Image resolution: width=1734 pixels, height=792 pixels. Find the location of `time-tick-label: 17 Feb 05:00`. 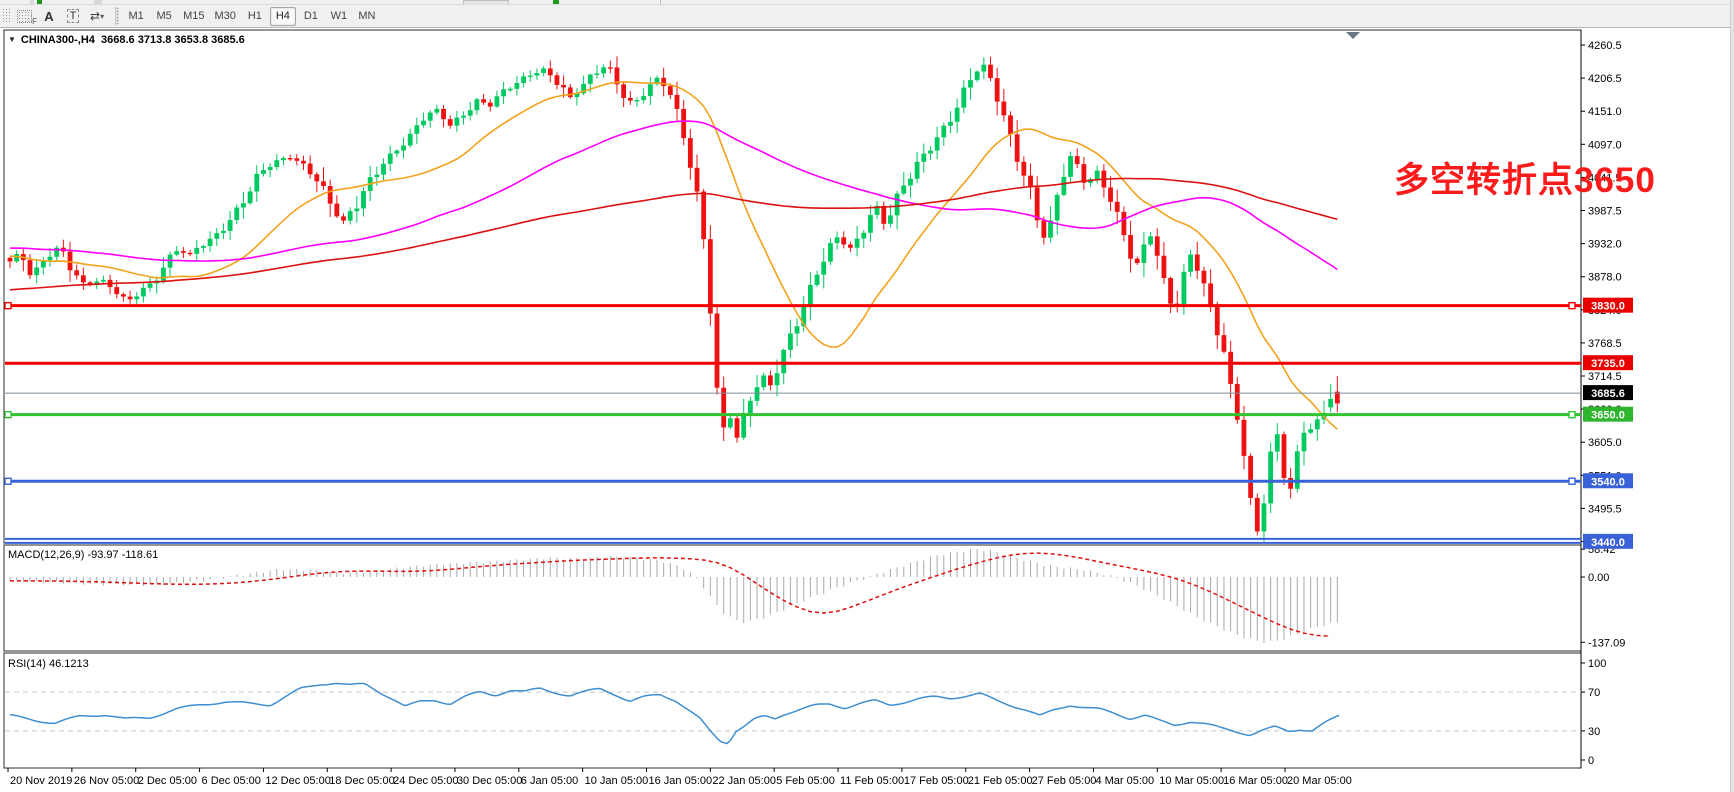

time-tick-label: 17 Feb 05:00 is located at coordinates (936, 781).